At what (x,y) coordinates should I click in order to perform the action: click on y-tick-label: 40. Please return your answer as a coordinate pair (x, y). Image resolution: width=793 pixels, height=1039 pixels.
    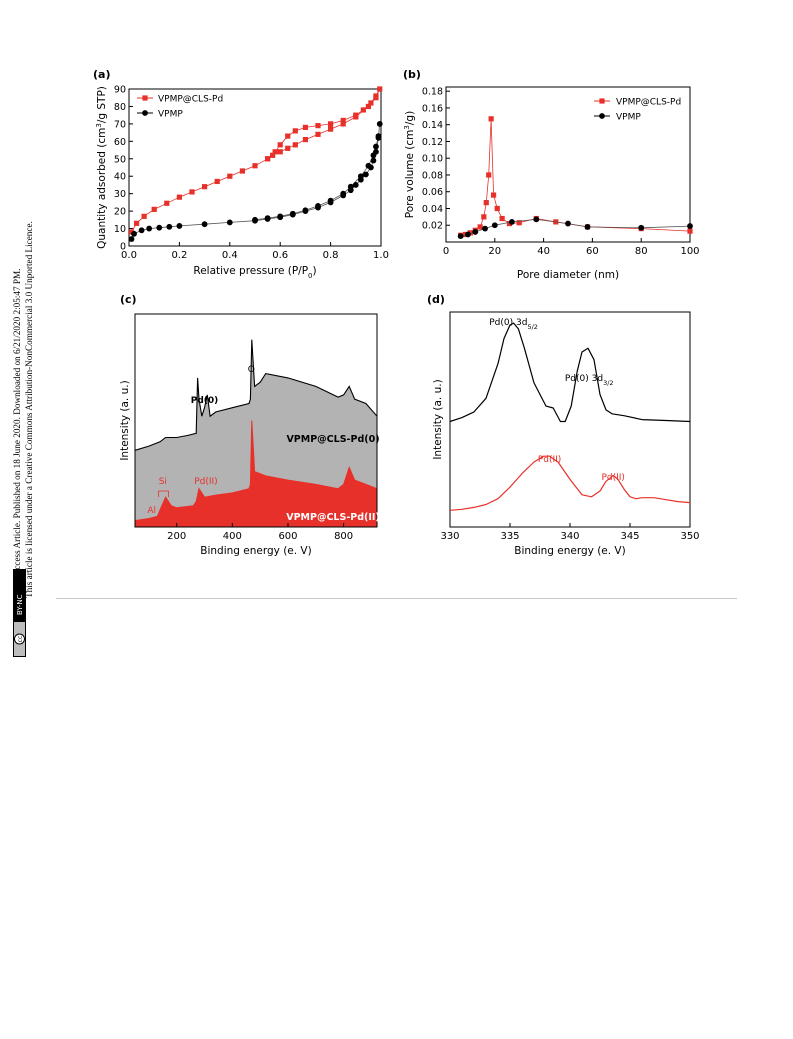
    Looking at the image, I should click on (120, 177).